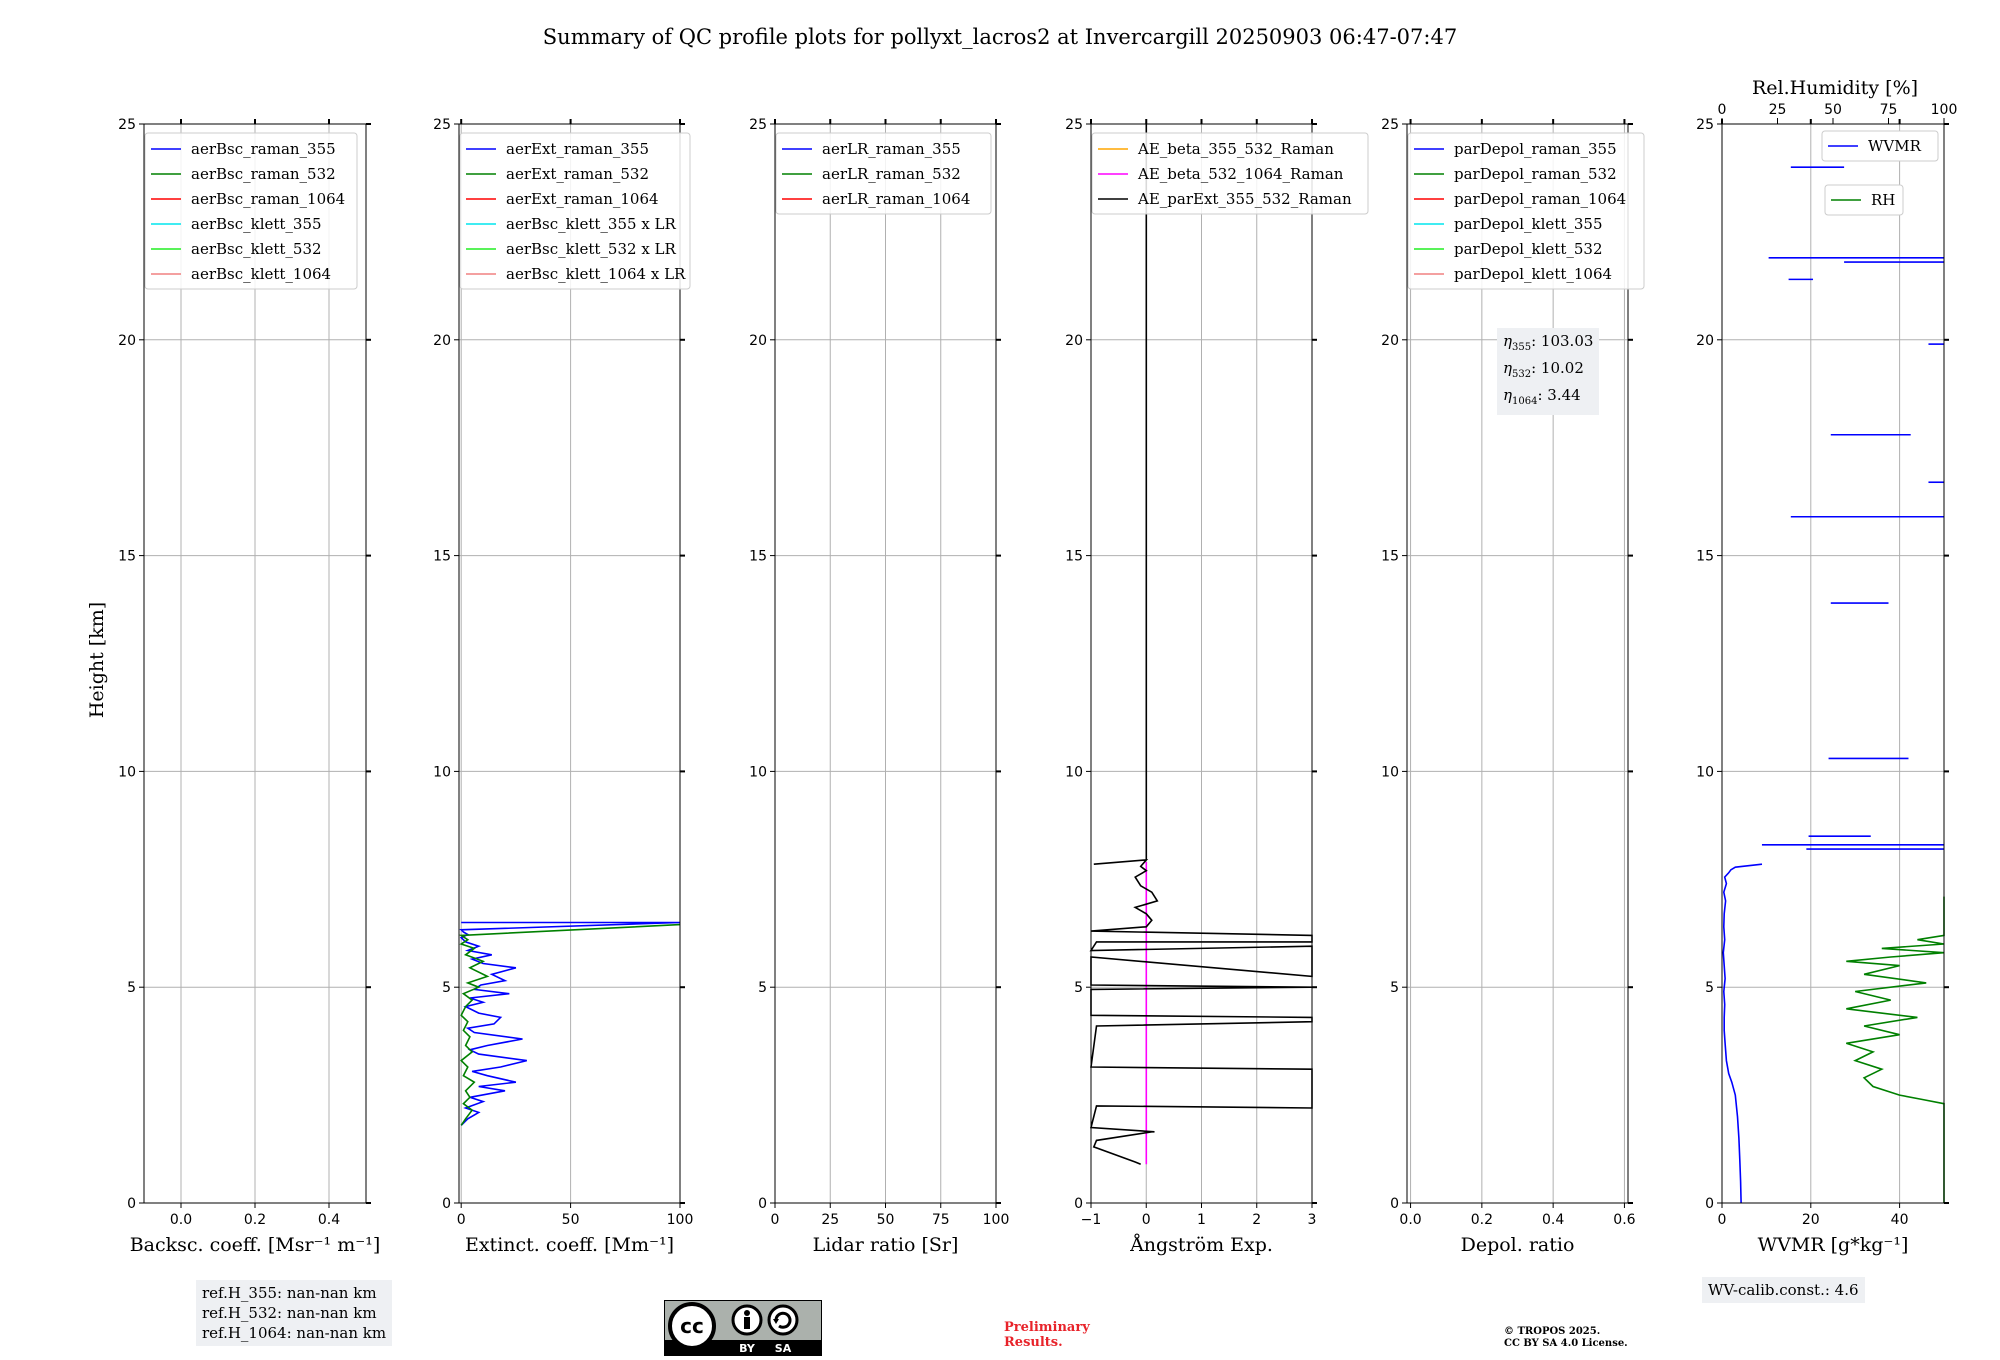 This screenshot has width=2000, height=1360. I want to click on legend-entry: AE_beta_355_532_Raman, so click(1235, 149).